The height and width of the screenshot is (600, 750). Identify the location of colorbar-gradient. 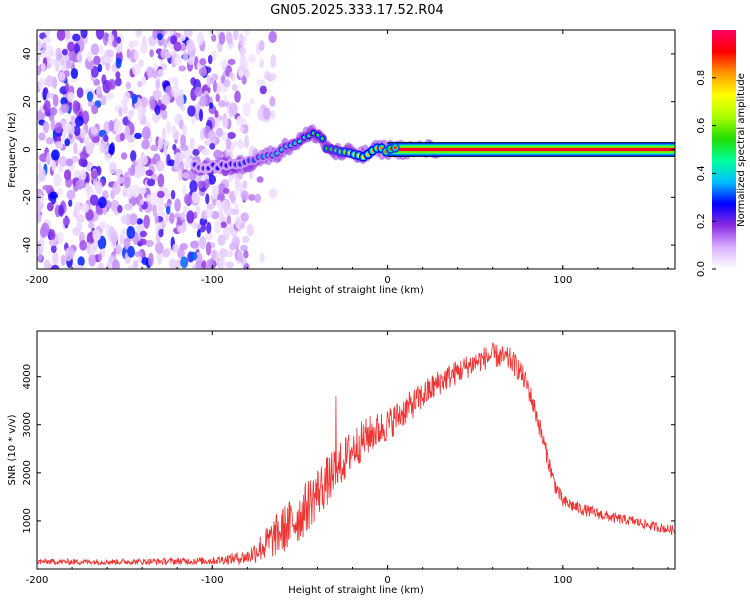
(724, 149).